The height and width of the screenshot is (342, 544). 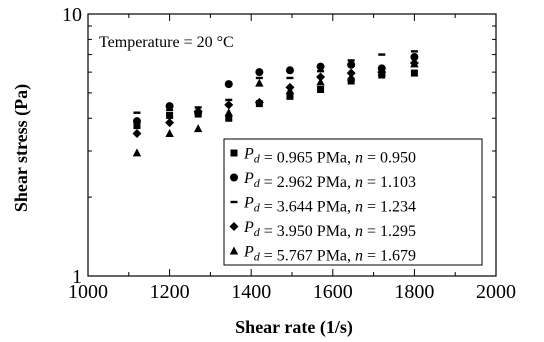 What do you see at coordinates (496, 292) in the screenshot?
I see `x-tick-label: 2000` at bounding box center [496, 292].